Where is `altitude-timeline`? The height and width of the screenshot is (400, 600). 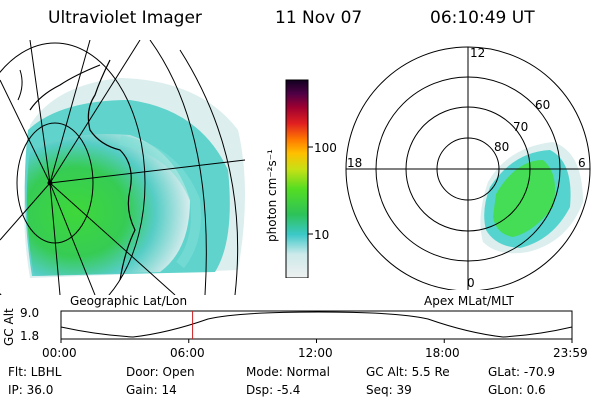 altitude-timeline is located at coordinates (316, 326).